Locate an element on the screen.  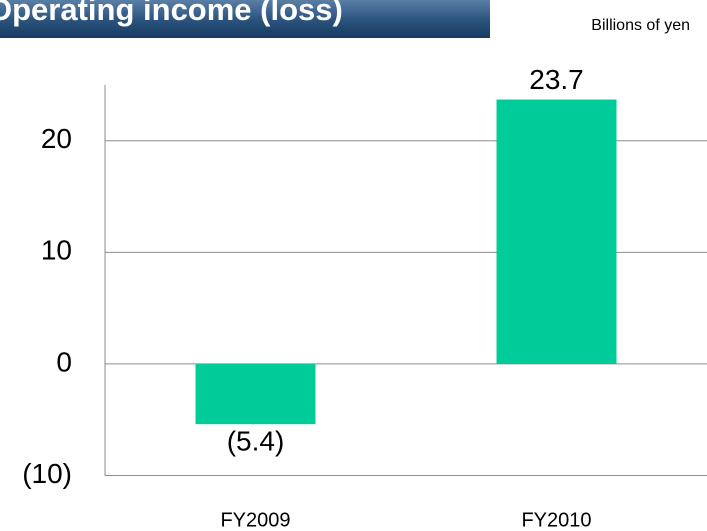
data-label: (5.4) is located at coordinates (256, 441).